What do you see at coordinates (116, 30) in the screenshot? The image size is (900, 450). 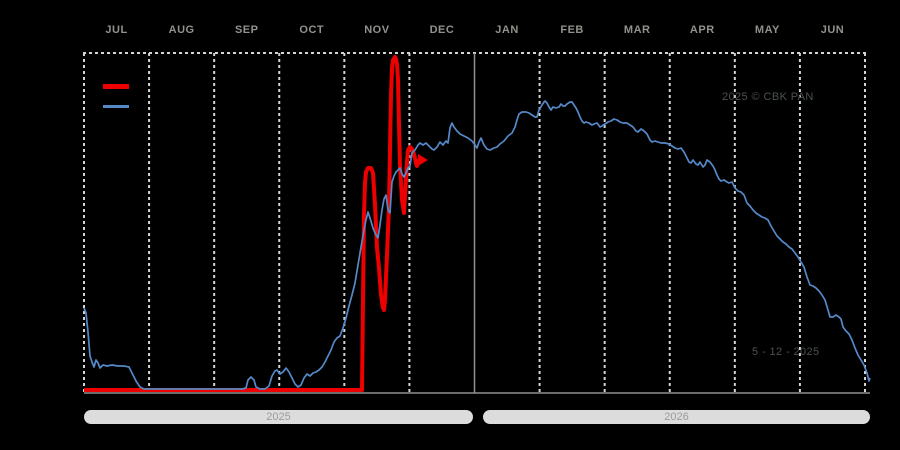 I see `month-label-jul: JUL` at bounding box center [116, 30].